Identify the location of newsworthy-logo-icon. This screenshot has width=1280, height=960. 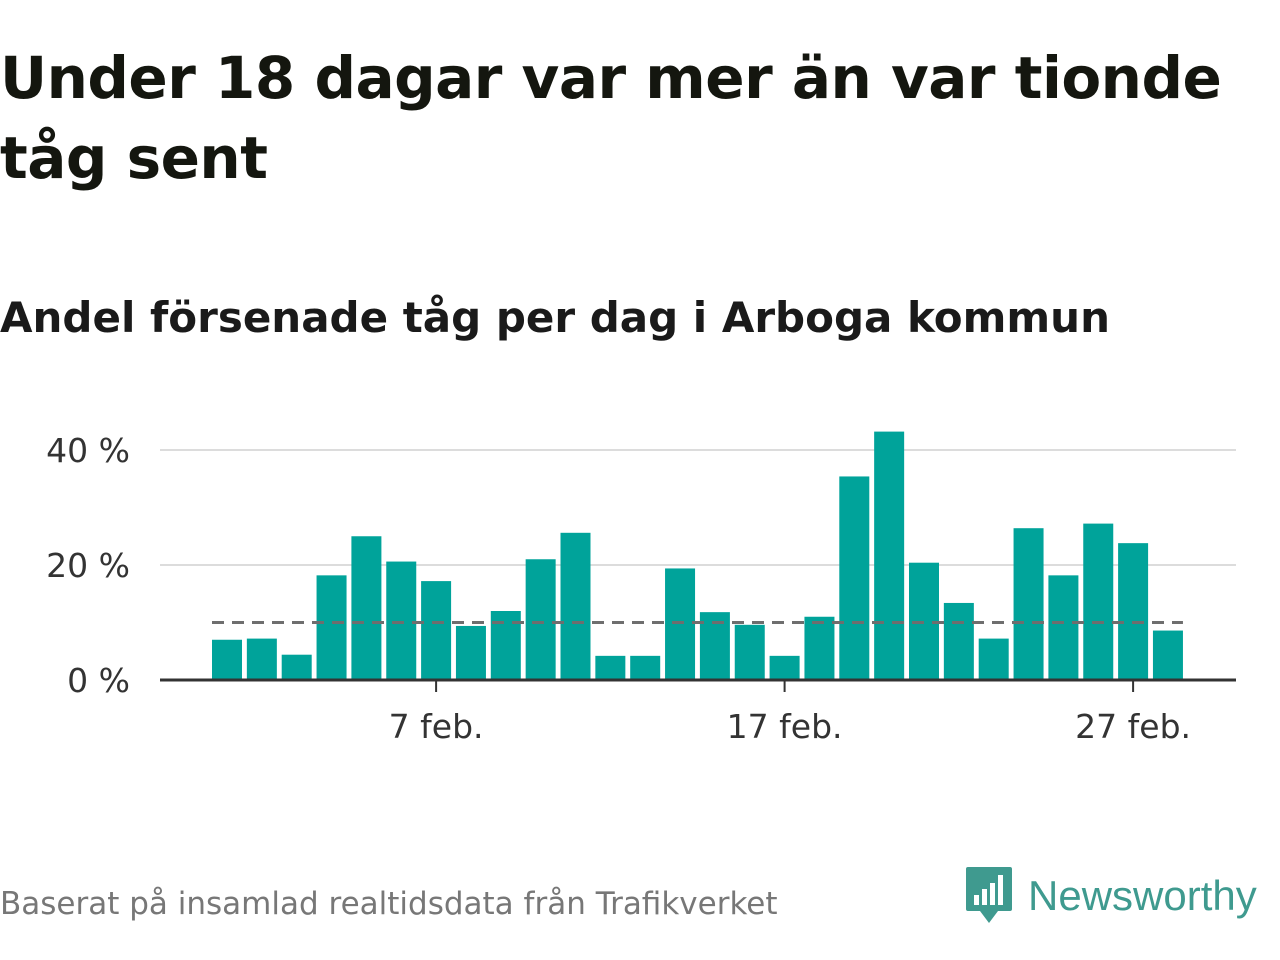
(989, 895).